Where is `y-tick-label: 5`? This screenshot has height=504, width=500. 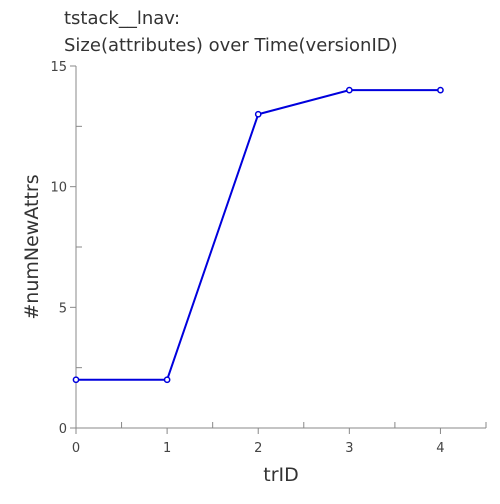 y-tick-label: 5 is located at coordinates (63, 308).